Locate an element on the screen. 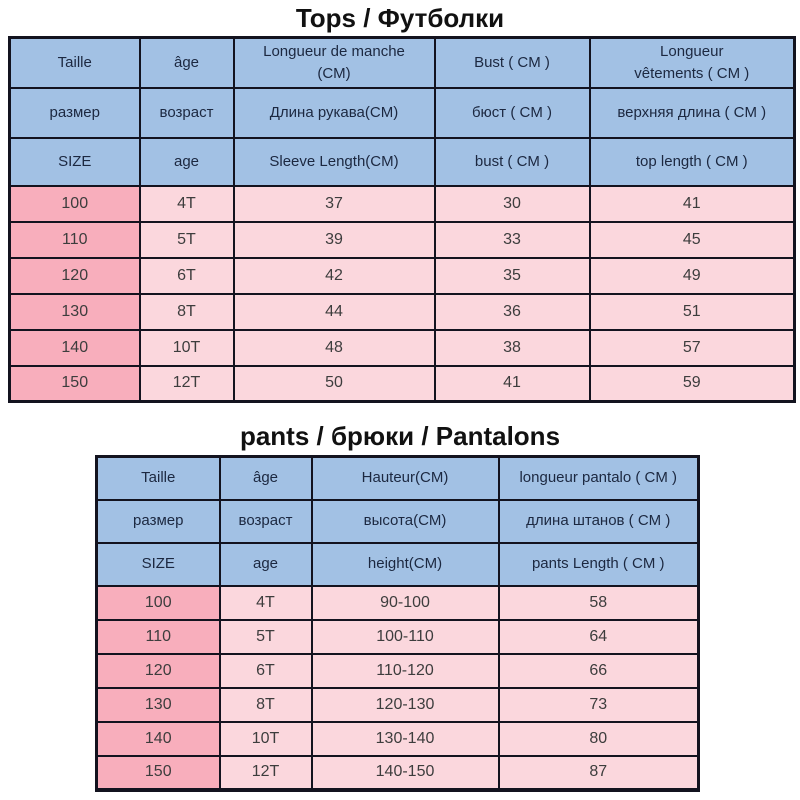 The width and height of the screenshot is (800, 800). pants-table-title: pants / брюки / Pantalons is located at coordinates (400, 436).